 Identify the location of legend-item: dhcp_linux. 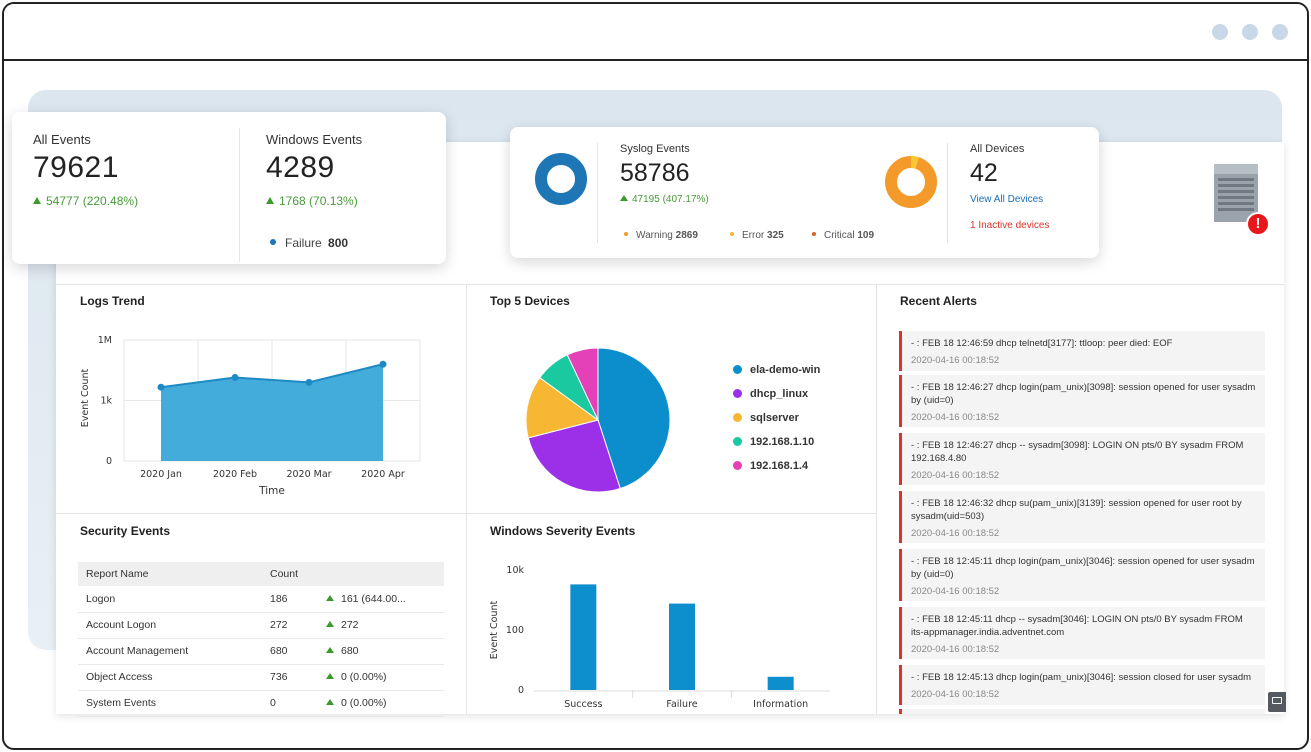
(770, 394).